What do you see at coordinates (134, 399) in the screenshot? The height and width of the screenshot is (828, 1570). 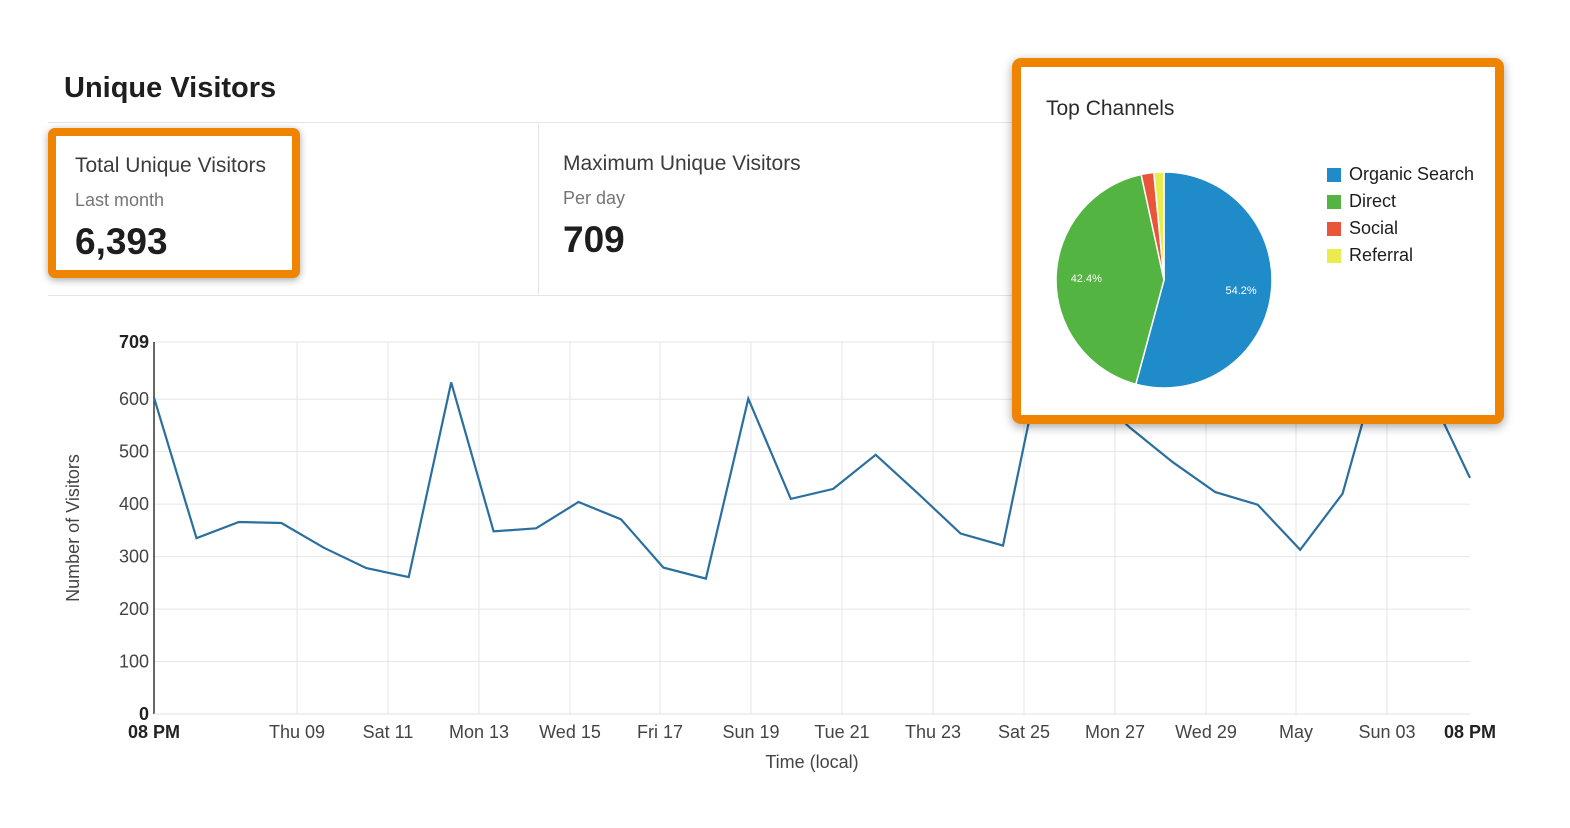 I see `y-tick-label: 600` at bounding box center [134, 399].